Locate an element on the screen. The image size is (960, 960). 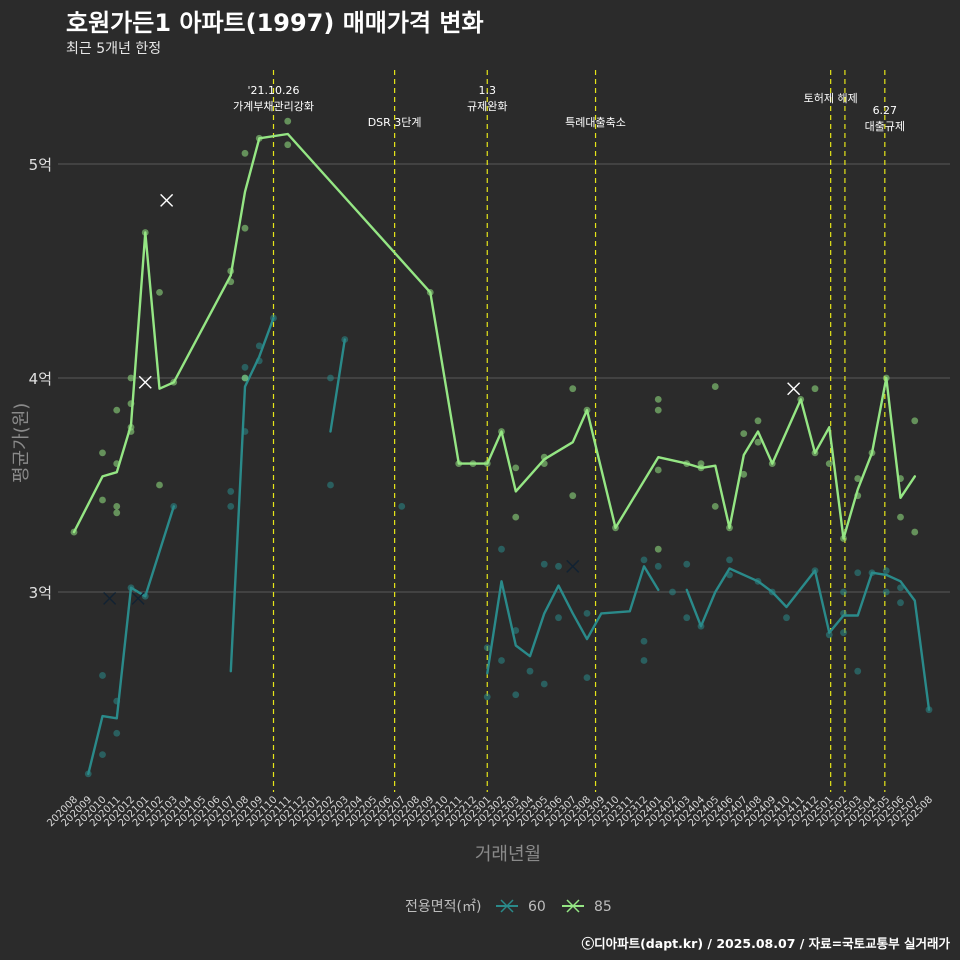
chart-title: 호원가든1 아파트(1997) 매매가격 변화 is located at coordinates (275, 23).